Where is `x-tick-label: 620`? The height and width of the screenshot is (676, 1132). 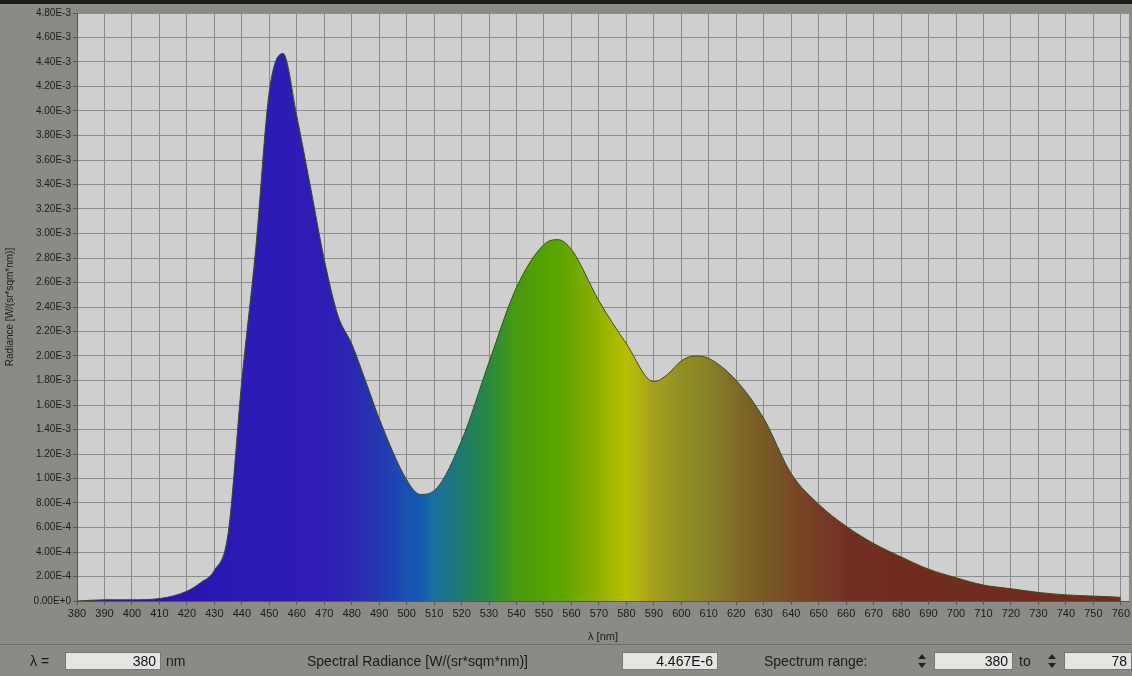 x-tick-label: 620 is located at coordinates (736, 612).